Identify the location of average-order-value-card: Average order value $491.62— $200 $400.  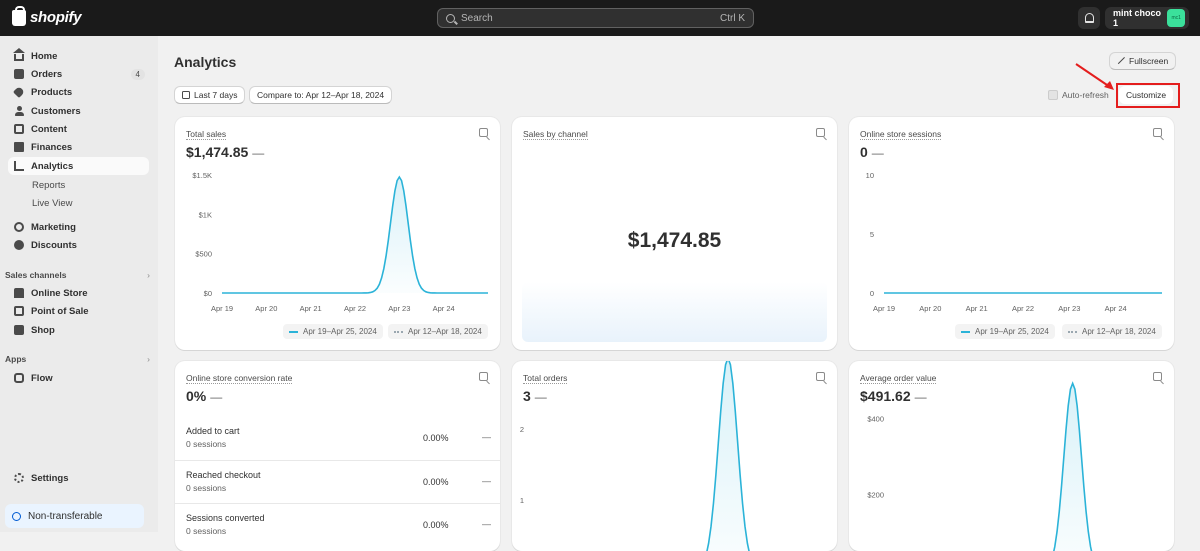
(1011, 456).